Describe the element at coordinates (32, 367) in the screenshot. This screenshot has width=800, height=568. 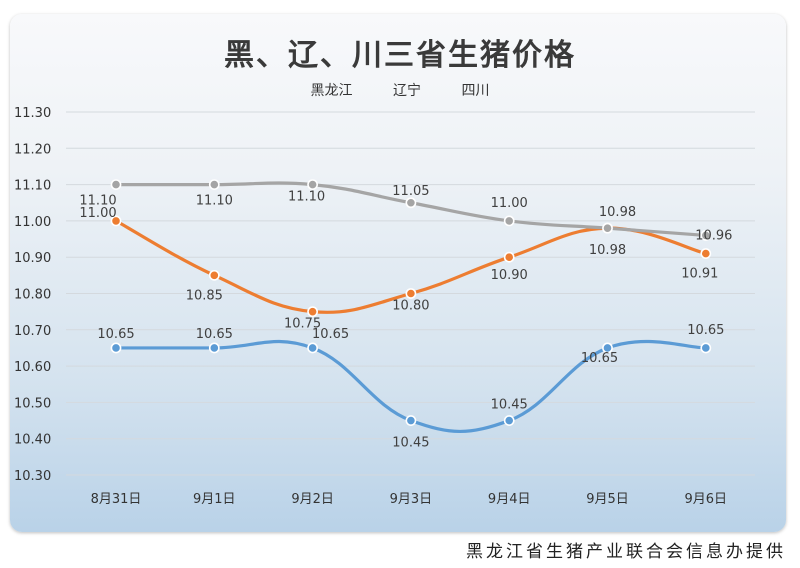
I see `y-tick-label: 10.60` at that location.